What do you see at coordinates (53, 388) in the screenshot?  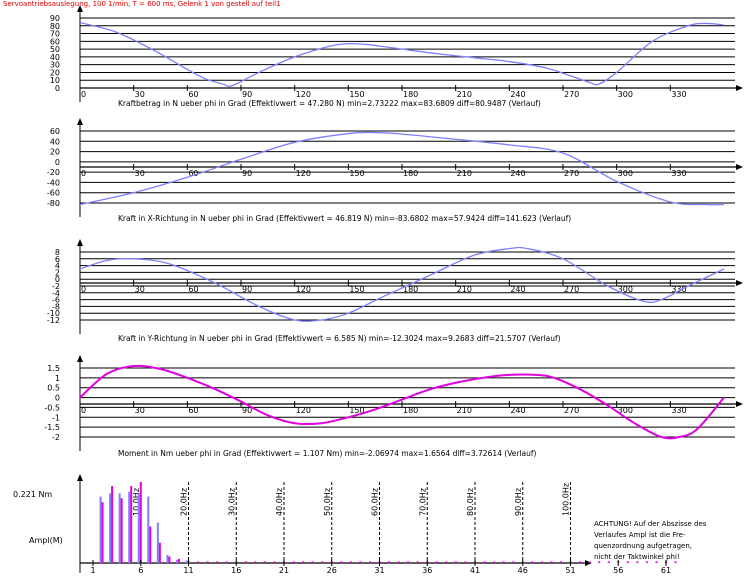 I see `y-tick-label: 0.5` at bounding box center [53, 388].